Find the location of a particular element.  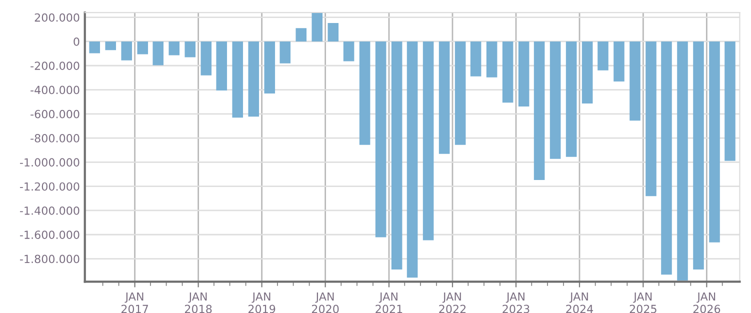

x-tick-label: JAN 2018 is located at coordinates (198, 302).